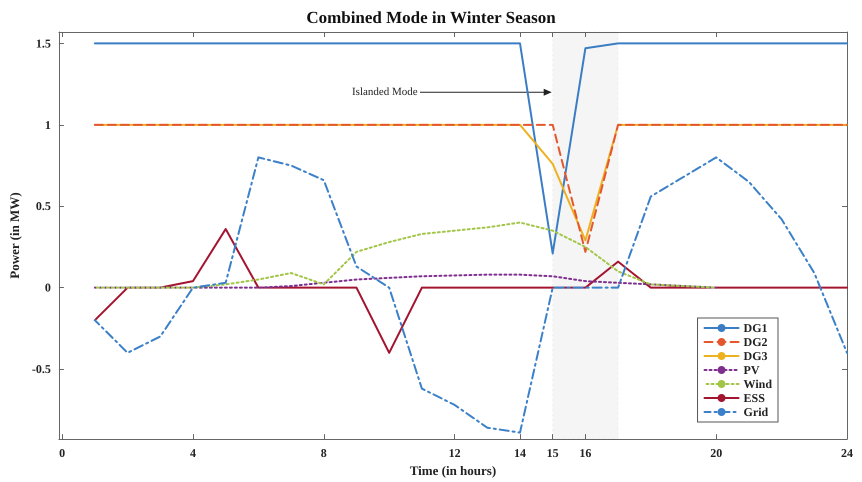  Describe the element at coordinates (43, 43) in the screenshot. I see `y-tick-label: 1.5` at that location.